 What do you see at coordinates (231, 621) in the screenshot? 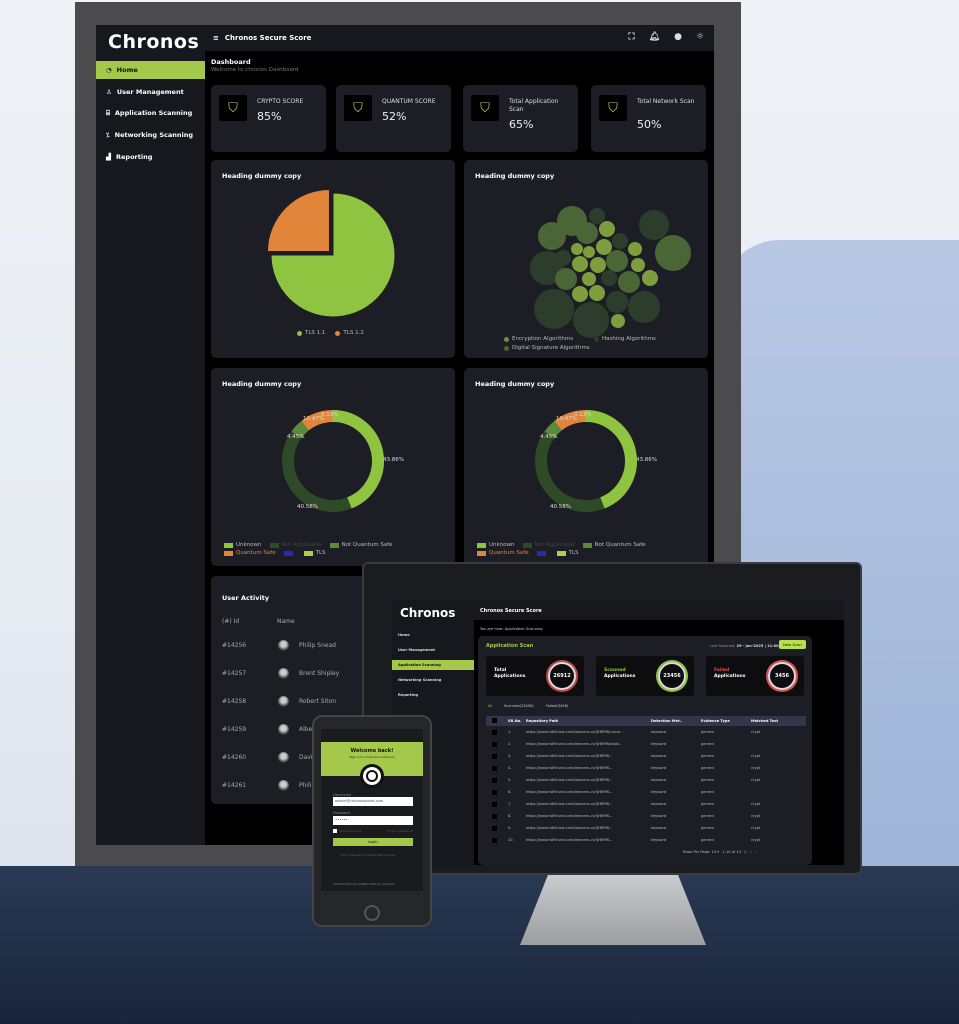
I see `column-header: (#) Id` at bounding box center [231, 621].